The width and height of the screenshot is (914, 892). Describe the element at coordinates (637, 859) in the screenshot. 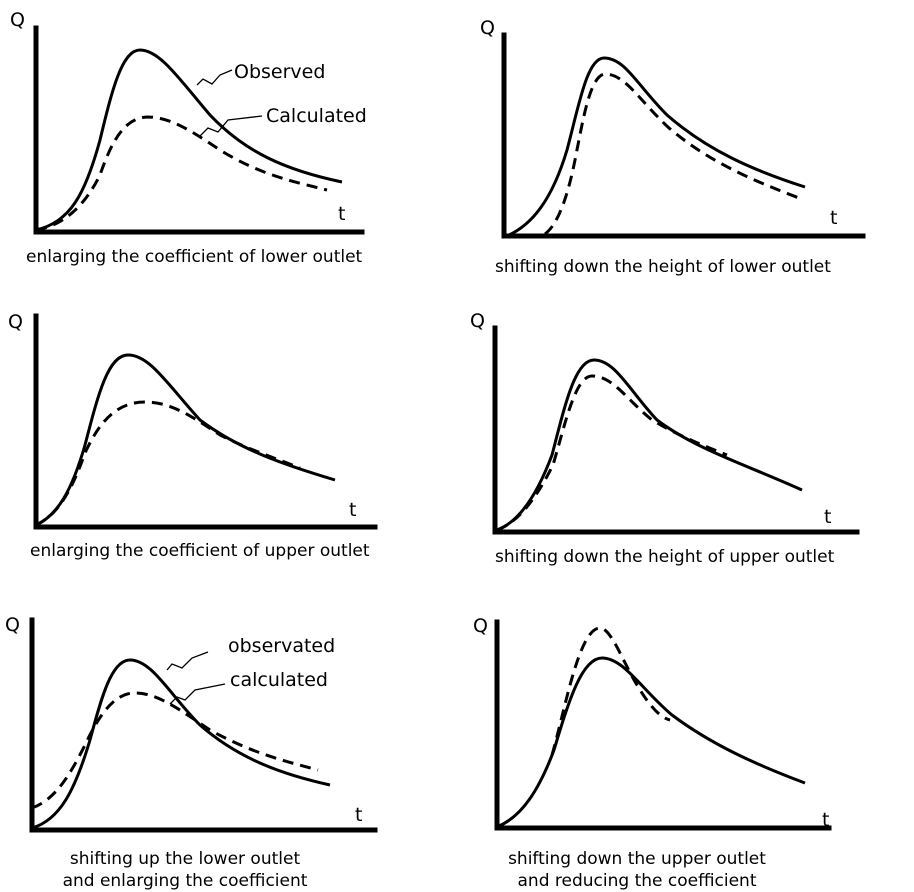

I see `caption-line: shifting down the upper outlet` at that location.